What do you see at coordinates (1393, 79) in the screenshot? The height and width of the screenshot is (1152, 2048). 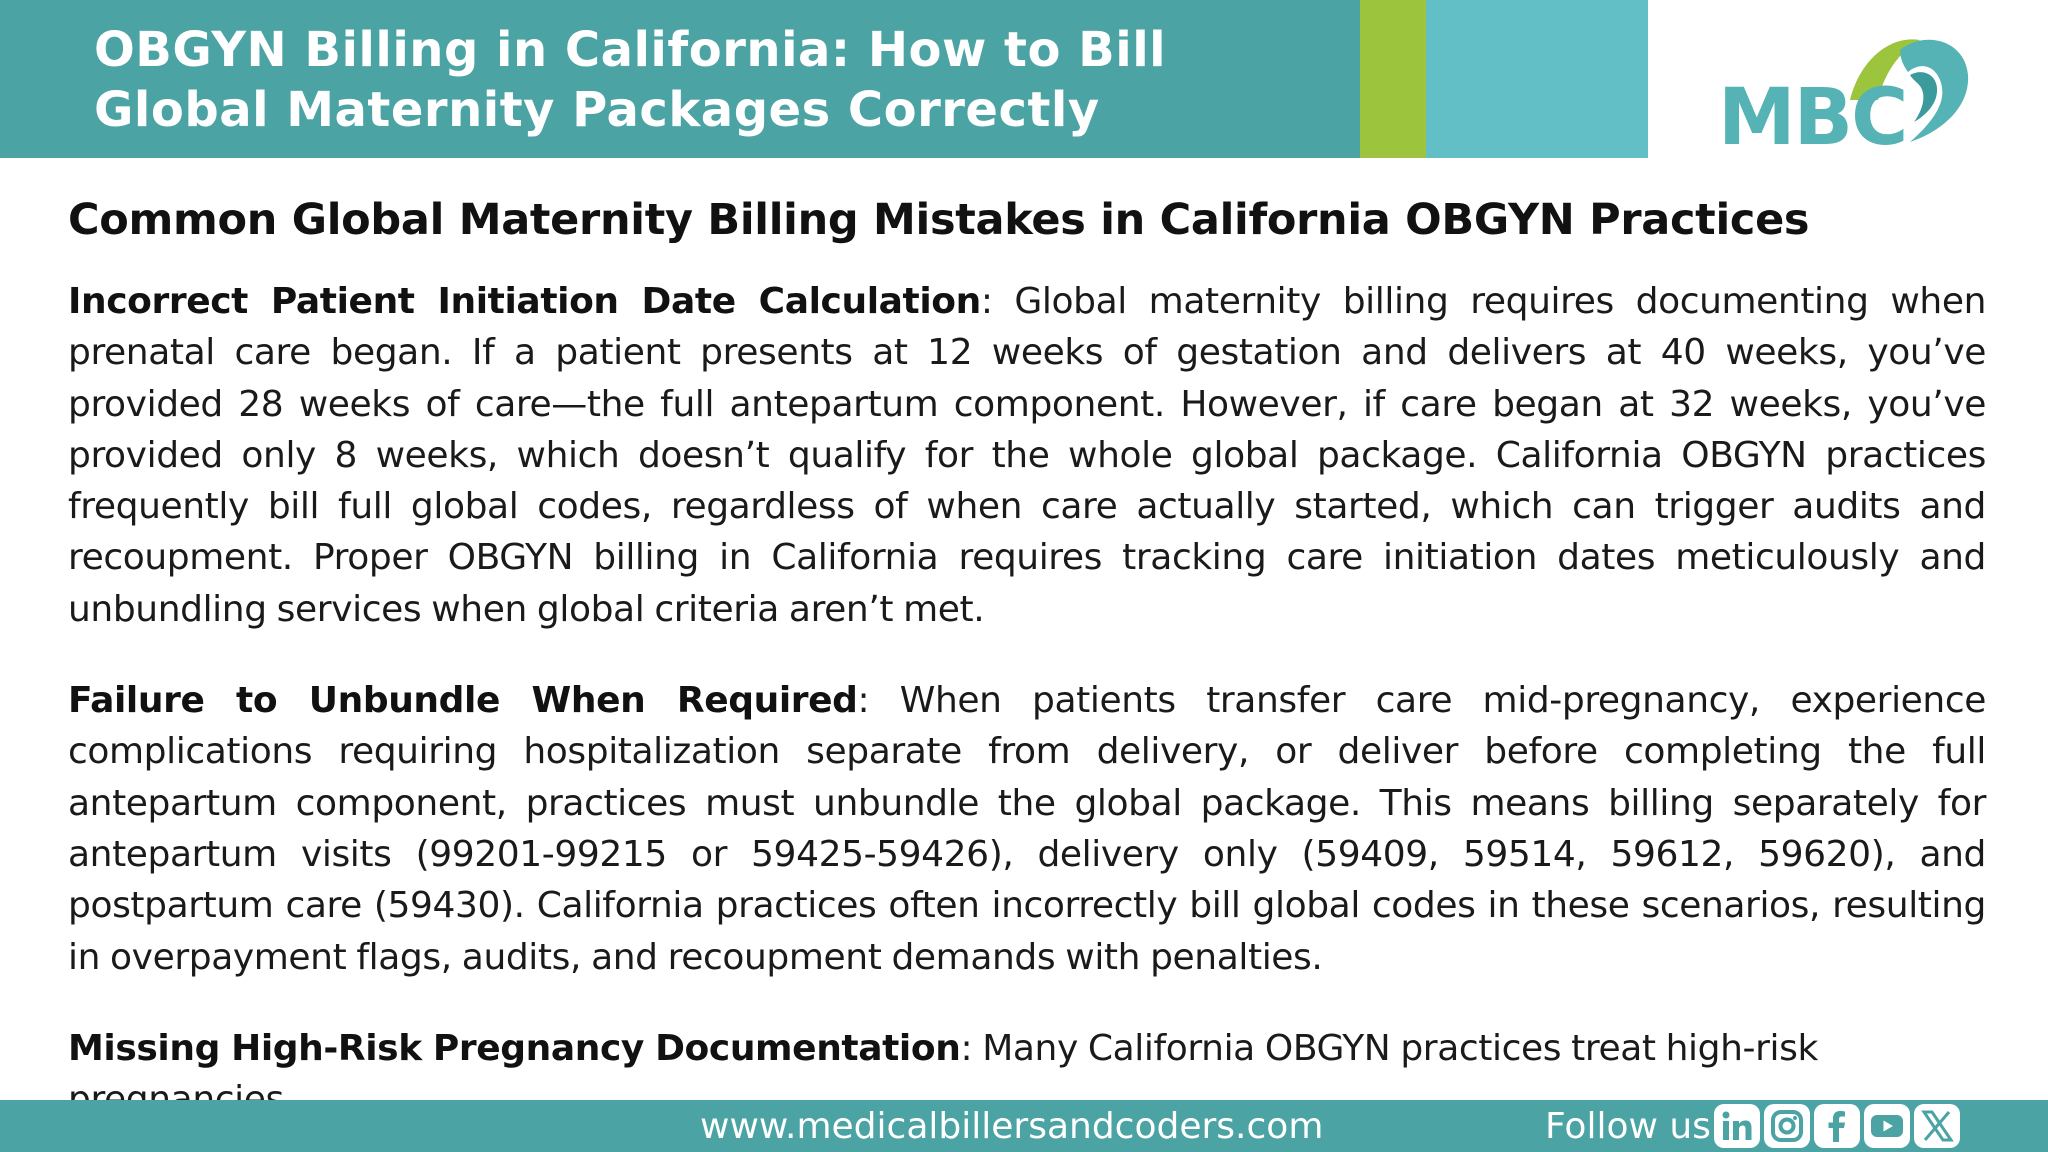 I see `header-green-stripe` at bounding box center [1393, 79].